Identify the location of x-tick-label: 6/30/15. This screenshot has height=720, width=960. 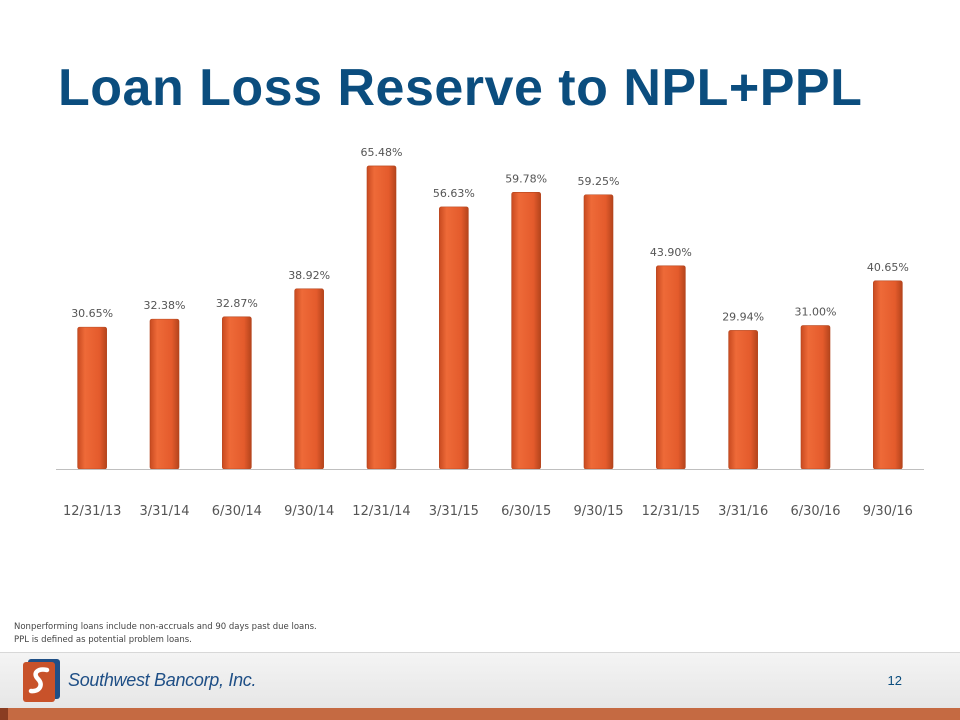
(526, 511).